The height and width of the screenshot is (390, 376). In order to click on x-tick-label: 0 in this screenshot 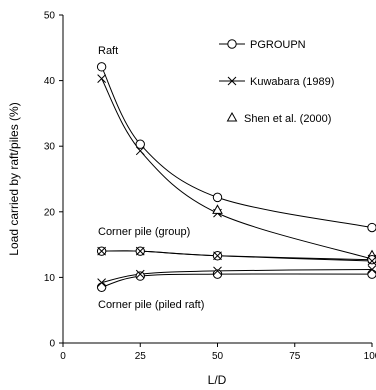, I will do `click(63, 356)`.